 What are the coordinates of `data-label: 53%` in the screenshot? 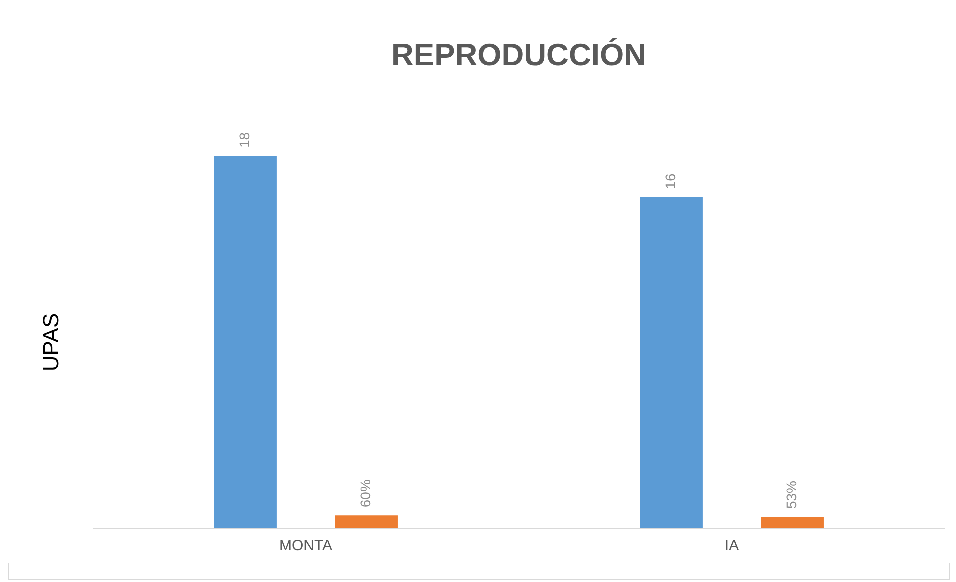 It's located at (792, 495).